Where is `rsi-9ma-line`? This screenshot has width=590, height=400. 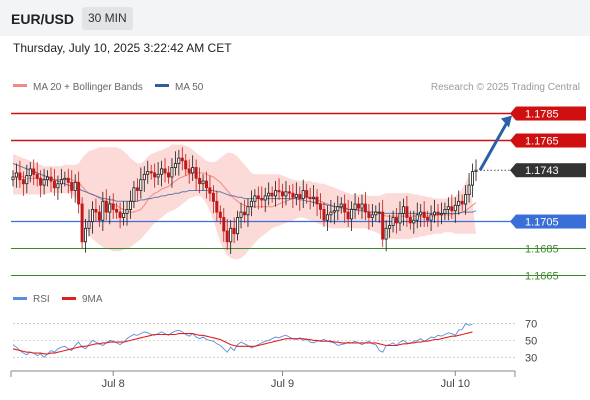
rsi-9ma-line is located at coordinates (242, 343).